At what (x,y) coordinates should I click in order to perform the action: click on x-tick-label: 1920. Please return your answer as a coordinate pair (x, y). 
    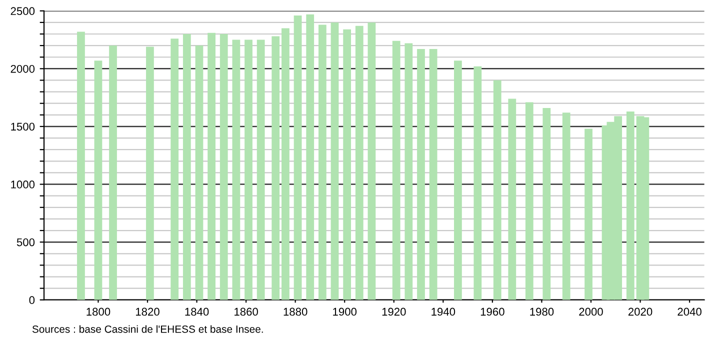
    Looking at the image, I should click on (394, 312).